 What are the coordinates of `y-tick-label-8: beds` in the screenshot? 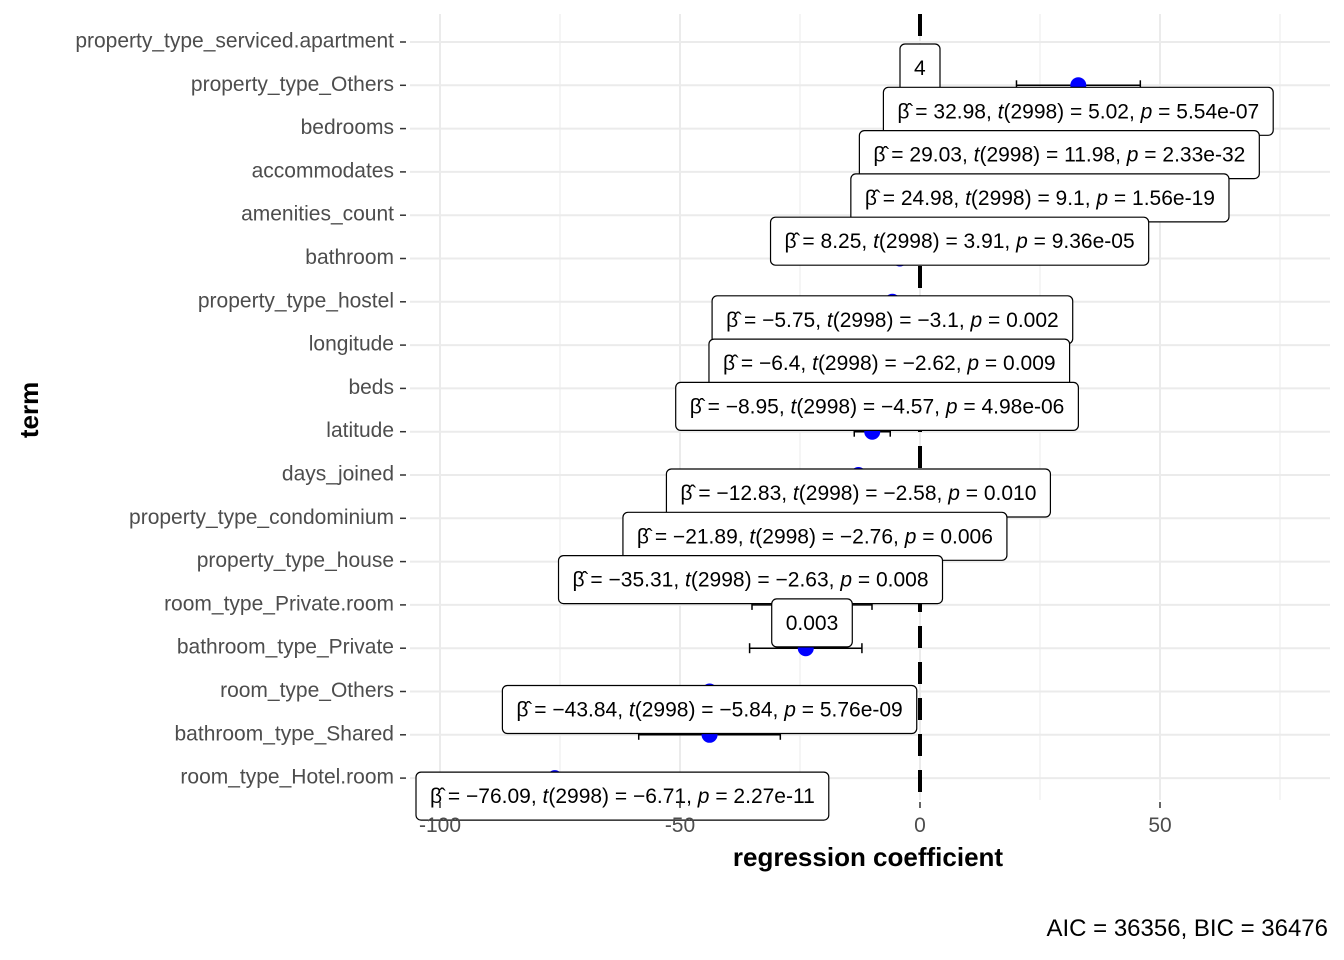 It's located at (371, 387).